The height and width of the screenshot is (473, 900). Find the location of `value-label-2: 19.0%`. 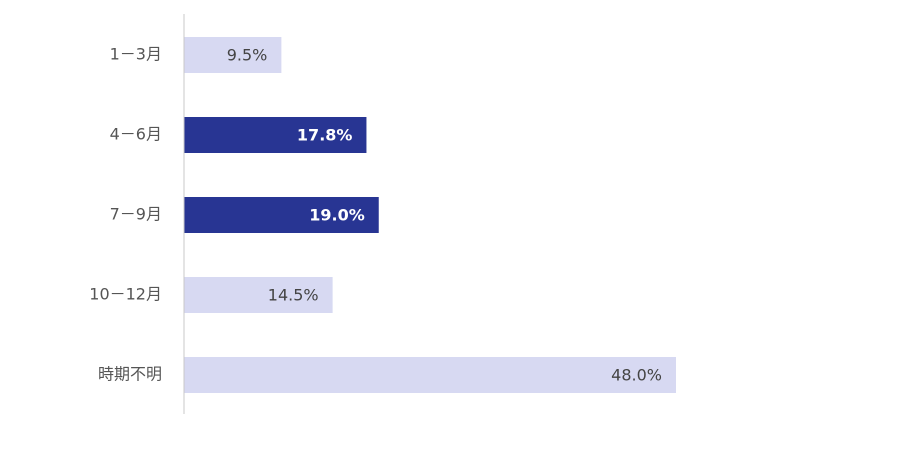

value-label-2: 19.0% is located at coordinates (337, 215).